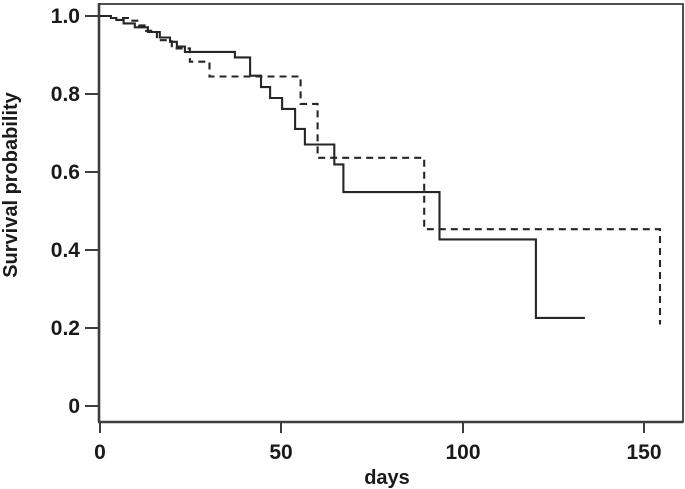 Image resolution: width=685 pixels, height=489 pixels. What do you see at coordinates (92, 211) in the screenshot?
I see `y-axis-ticks` at bounding box center [92, 211].